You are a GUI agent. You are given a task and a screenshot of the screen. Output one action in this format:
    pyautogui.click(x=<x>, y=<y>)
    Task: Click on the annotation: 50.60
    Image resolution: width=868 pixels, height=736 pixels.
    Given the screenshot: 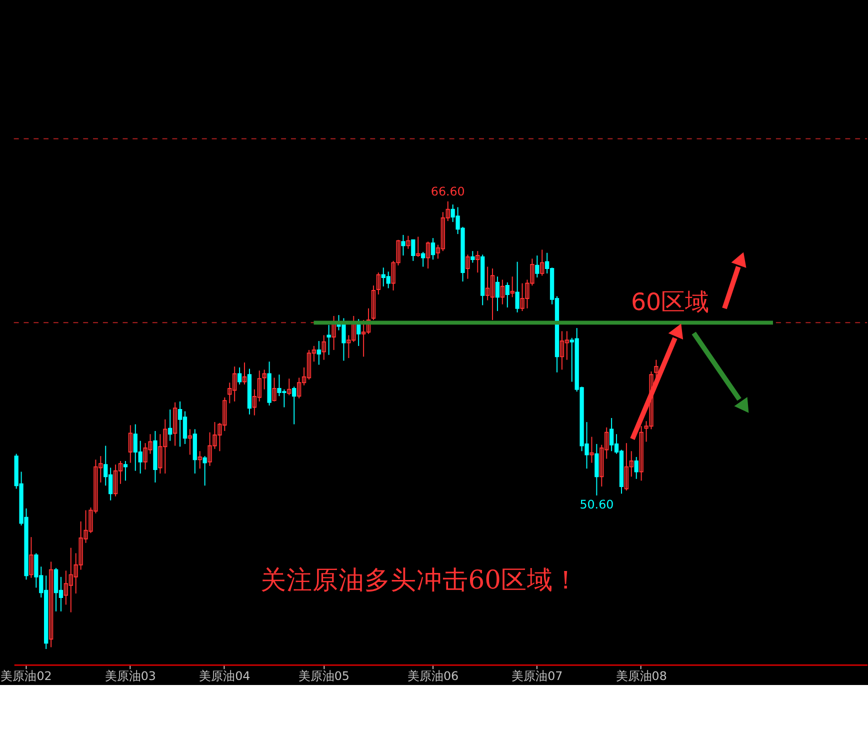 What is the action you would take?
    pyautogui.click(x=597, y=504)
    